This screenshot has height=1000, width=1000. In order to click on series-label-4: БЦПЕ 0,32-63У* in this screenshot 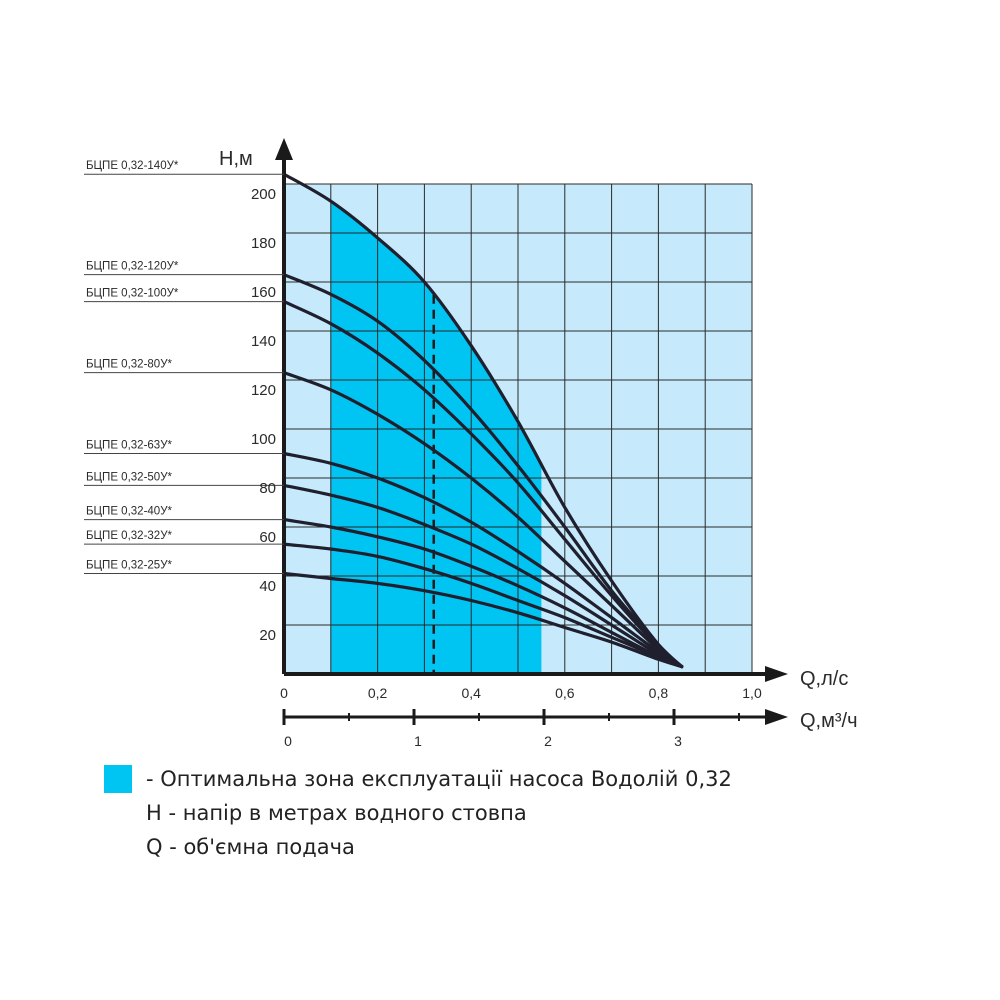, I will do `click(129, 446)`.